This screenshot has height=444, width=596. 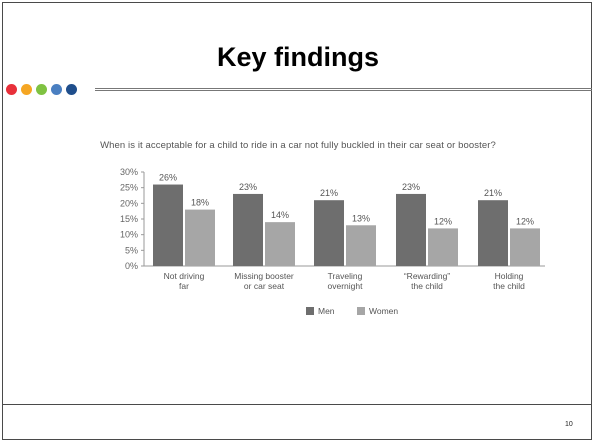 I want to click on footer-divider, so click(x=297, y=404).